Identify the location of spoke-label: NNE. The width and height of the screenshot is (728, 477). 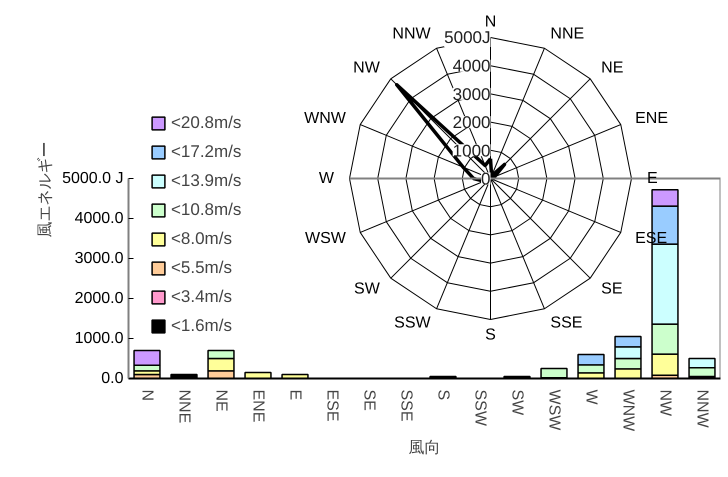
(567, 33).